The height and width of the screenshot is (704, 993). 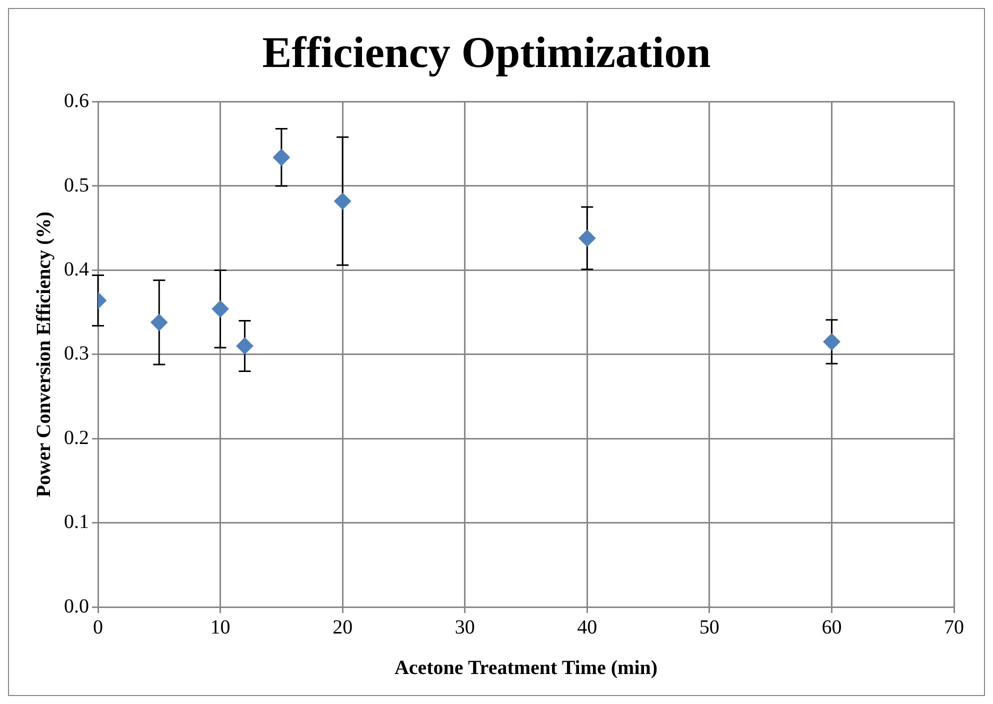 I want to click on chart-title: Efficiency Optimization, so click(x=486, y=52).